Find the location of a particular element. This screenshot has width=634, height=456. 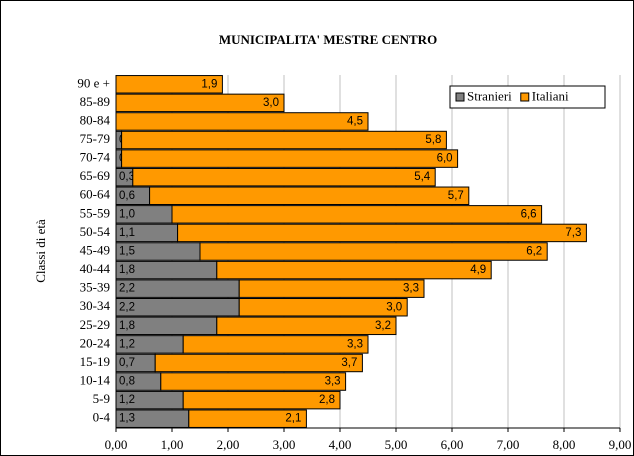

data-label: 6,0 is located at coordinates (445, 159).